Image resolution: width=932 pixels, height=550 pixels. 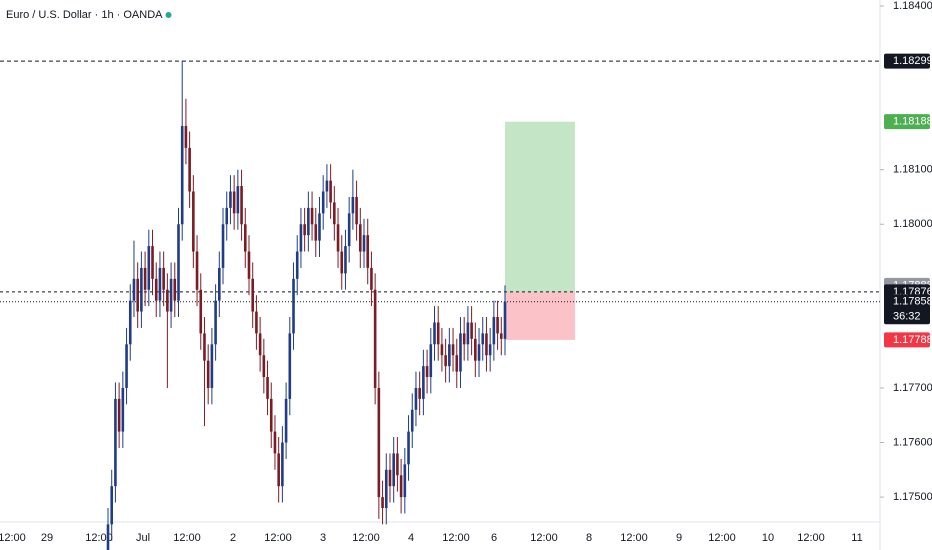 What do you see at coordinates (856, 538) in the screenshot?
I see `x-tick-label: 11` at bounding box center [856, 538].